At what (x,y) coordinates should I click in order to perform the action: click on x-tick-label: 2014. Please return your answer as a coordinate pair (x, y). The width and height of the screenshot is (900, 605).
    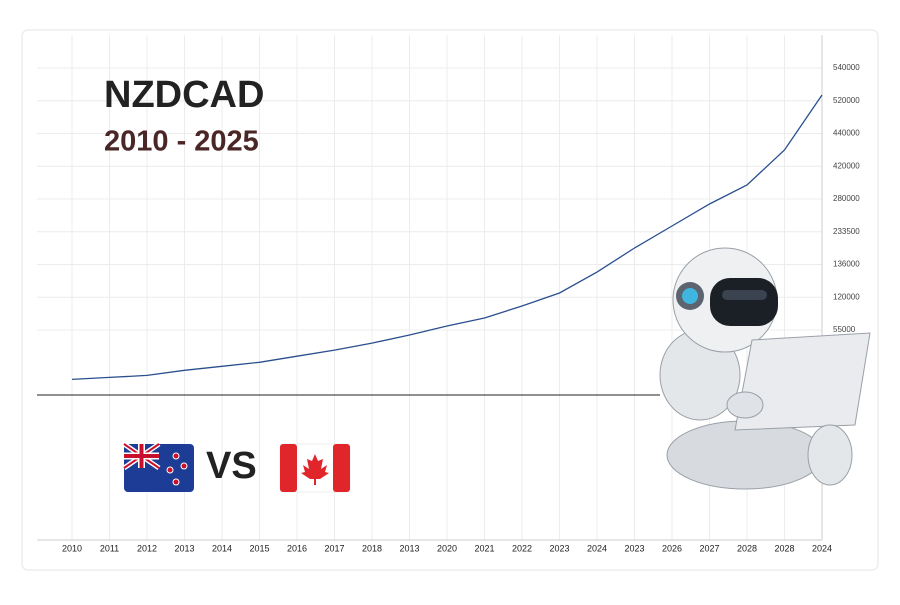
    Looking at the image, I should click on (222, 548).